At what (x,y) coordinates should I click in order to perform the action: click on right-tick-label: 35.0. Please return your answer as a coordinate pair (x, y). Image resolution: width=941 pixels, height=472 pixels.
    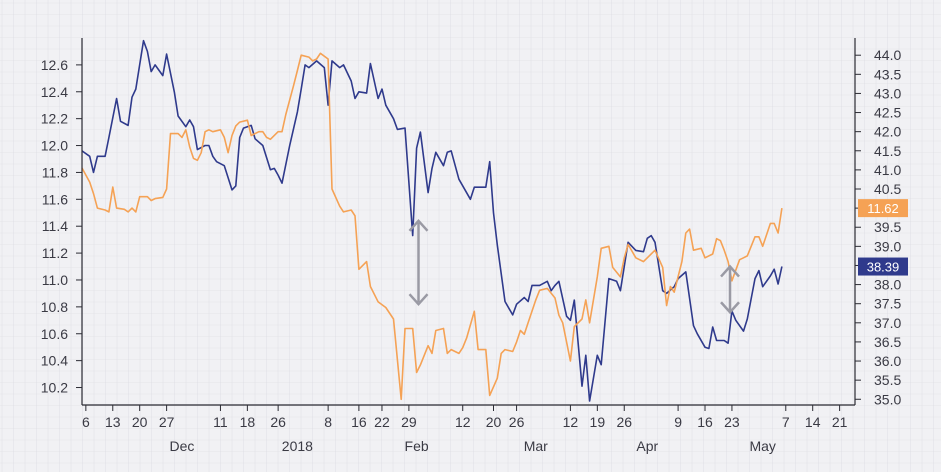
    Looking at the image, I should click on (887, 399).